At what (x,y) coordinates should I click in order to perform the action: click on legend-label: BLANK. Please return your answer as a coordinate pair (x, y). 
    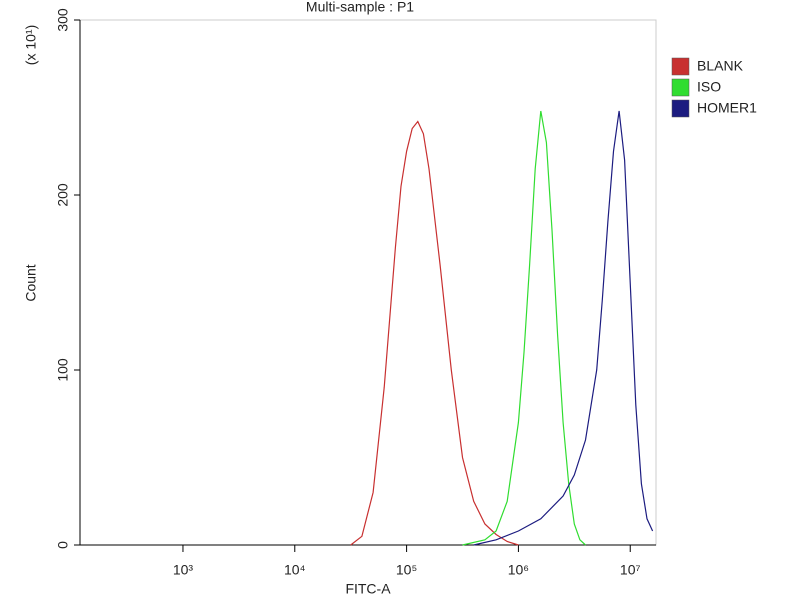
    Looking at the image, I should click on (720, 66).